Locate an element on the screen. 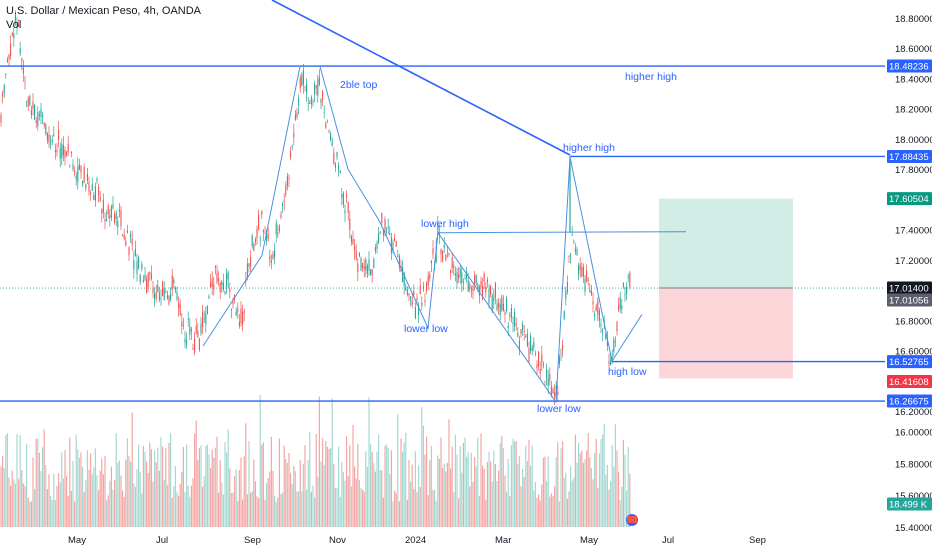 Image resolution: width=932 pixels, height=550 pixels. price-tick: 18.40000 is located at coordinates (913, 79).